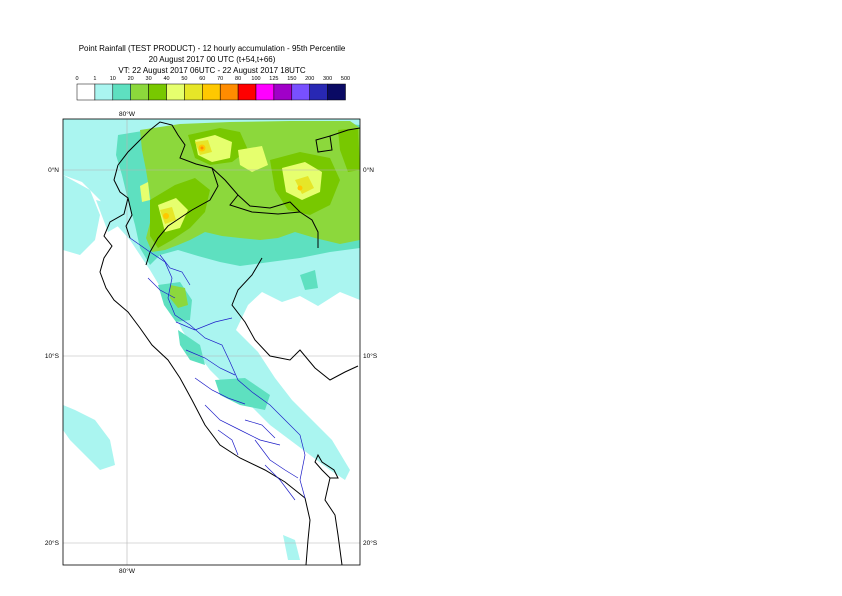 The image size is (842, 596). I want to click on legend-tick-label: 10, so click(113, 79).